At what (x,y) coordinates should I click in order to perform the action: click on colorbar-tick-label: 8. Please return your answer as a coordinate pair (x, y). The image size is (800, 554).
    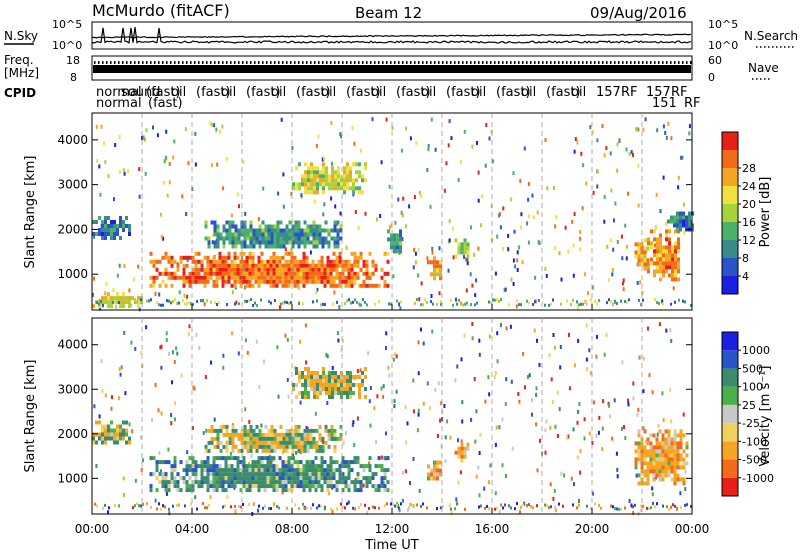
    Looking at the image, I should click on (745, 258).